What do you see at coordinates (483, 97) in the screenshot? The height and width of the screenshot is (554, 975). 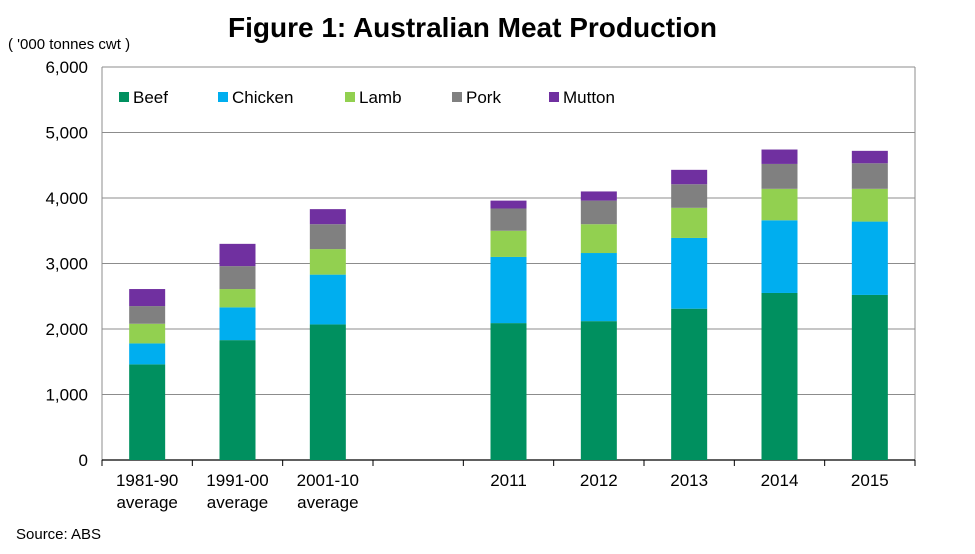 I see `legend-label-pork: Pork` at bounding box center [483, 97].